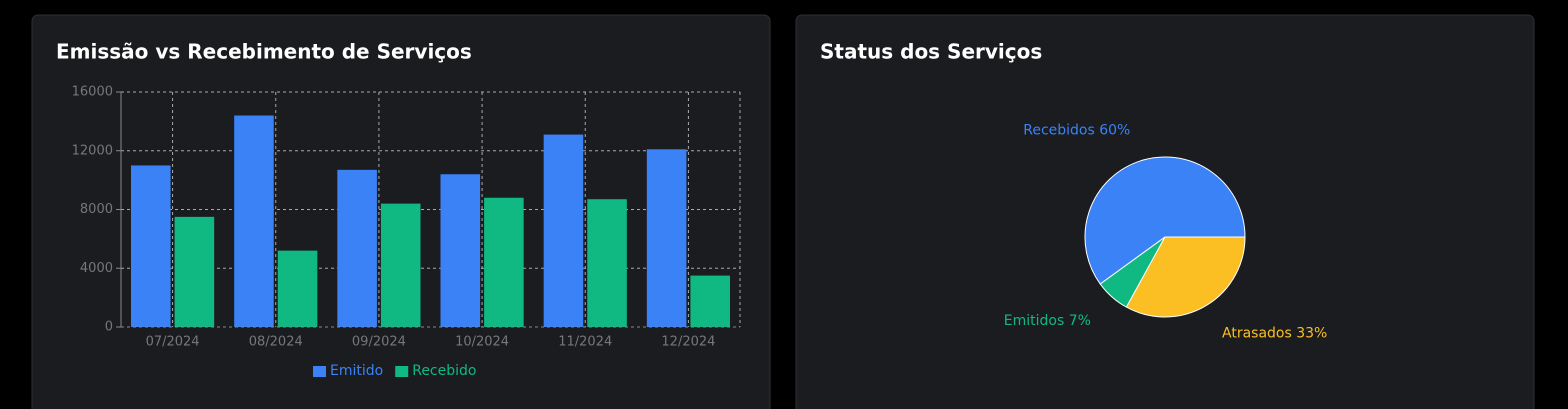 This screenshot has width=1568, height=409. What do you see at coordinates (276, 342) in the screenshot?
I see `x-tick-label: 08/2024` at bounding box center [276, 342].